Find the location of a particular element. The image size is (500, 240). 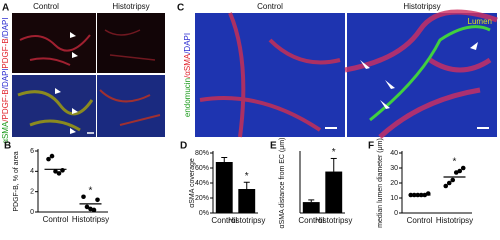

y-axis-title: αSMA coverage is located at coordinates (192, 183).